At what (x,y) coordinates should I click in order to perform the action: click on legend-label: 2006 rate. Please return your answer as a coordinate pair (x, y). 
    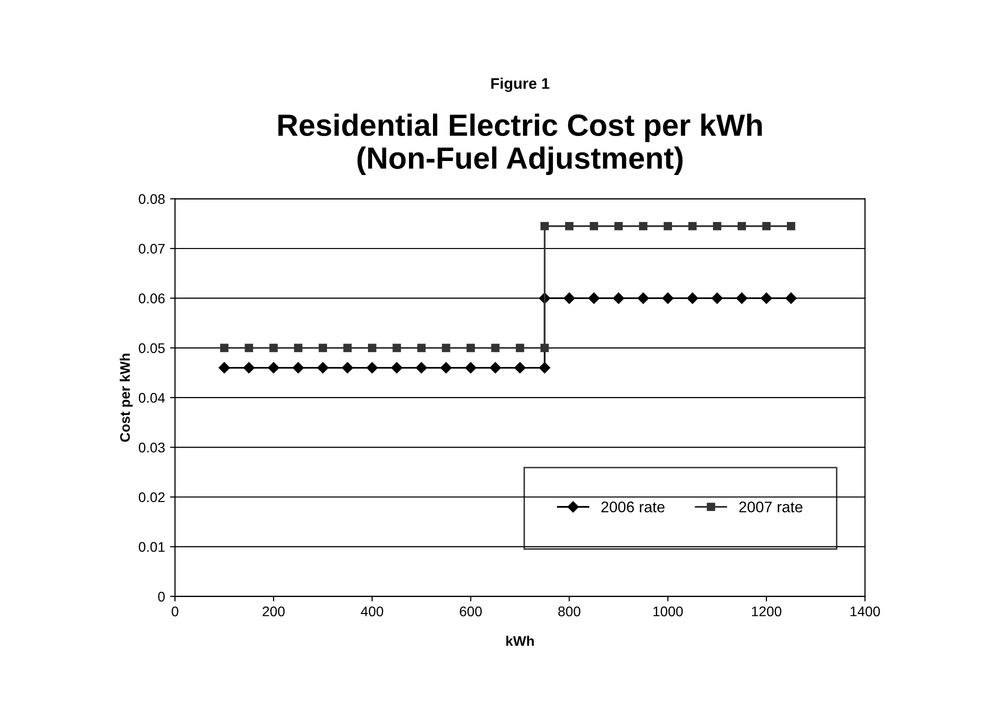
    Looking at the image, I should click on (632, 507).